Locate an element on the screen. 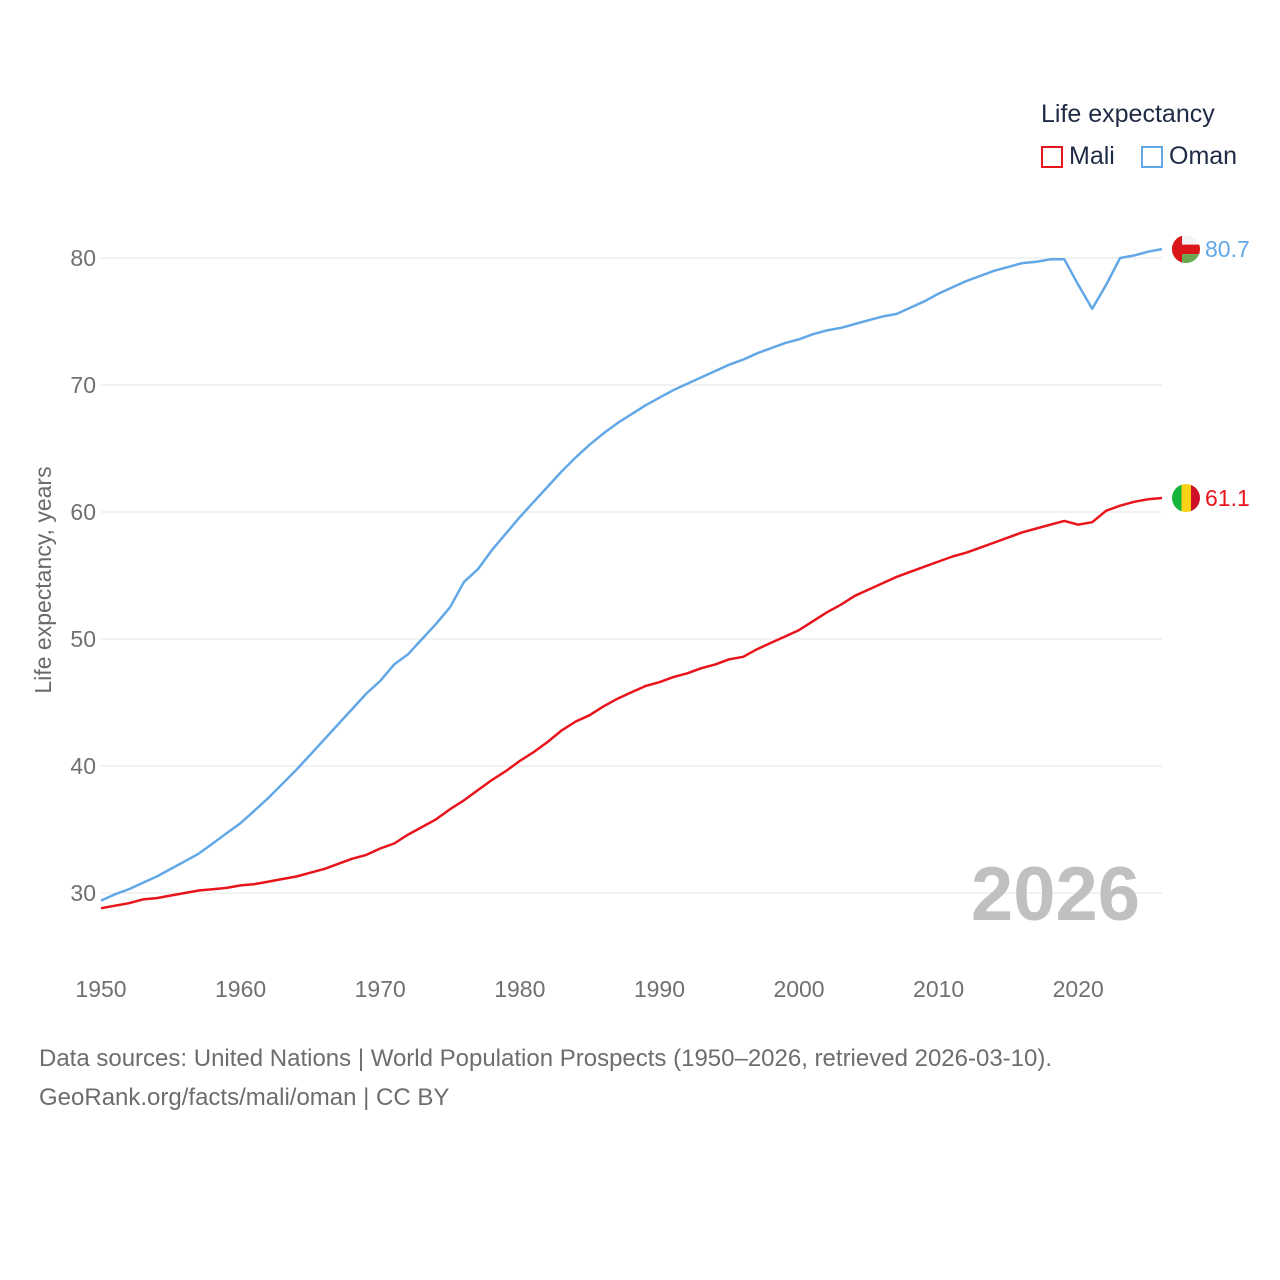 This screenshot has height=1280, width=1280. legend-item-oman: Oman is located at coordinates (1189, 156).